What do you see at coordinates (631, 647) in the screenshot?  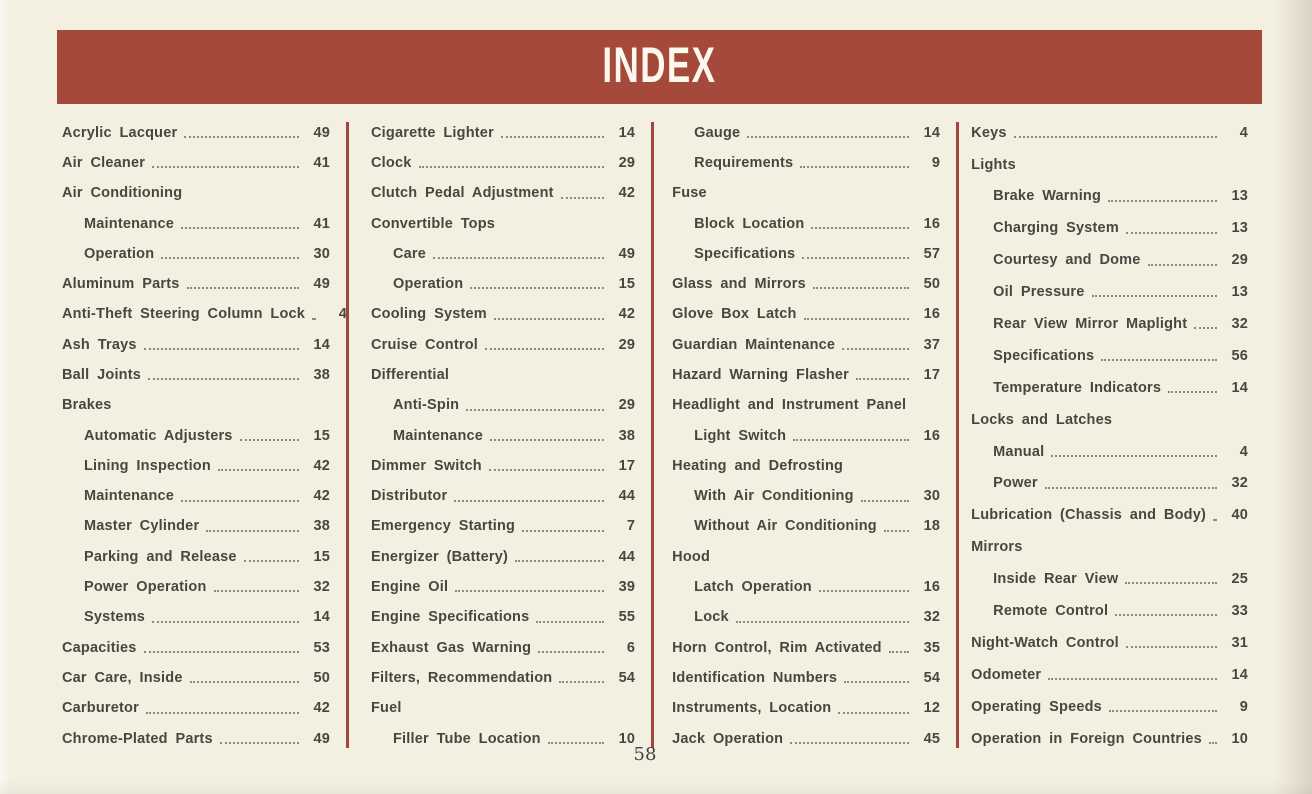 I see `entry-page-number: 6` at bounding box center [631, 647].